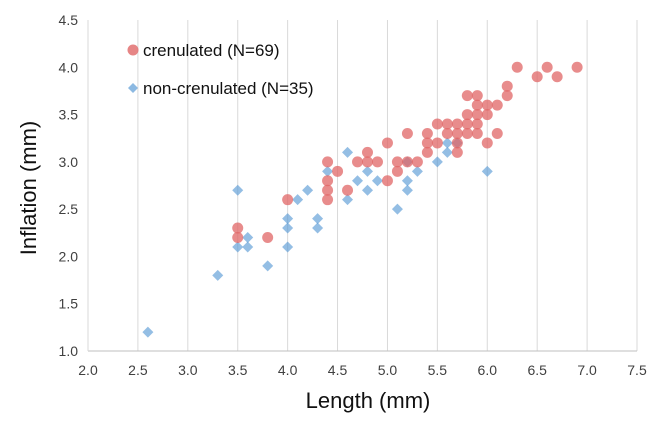 The width and height of the screenshot is (670, 422). I want to click on y-axis-title: Inflation (mm), so click(28, 188).